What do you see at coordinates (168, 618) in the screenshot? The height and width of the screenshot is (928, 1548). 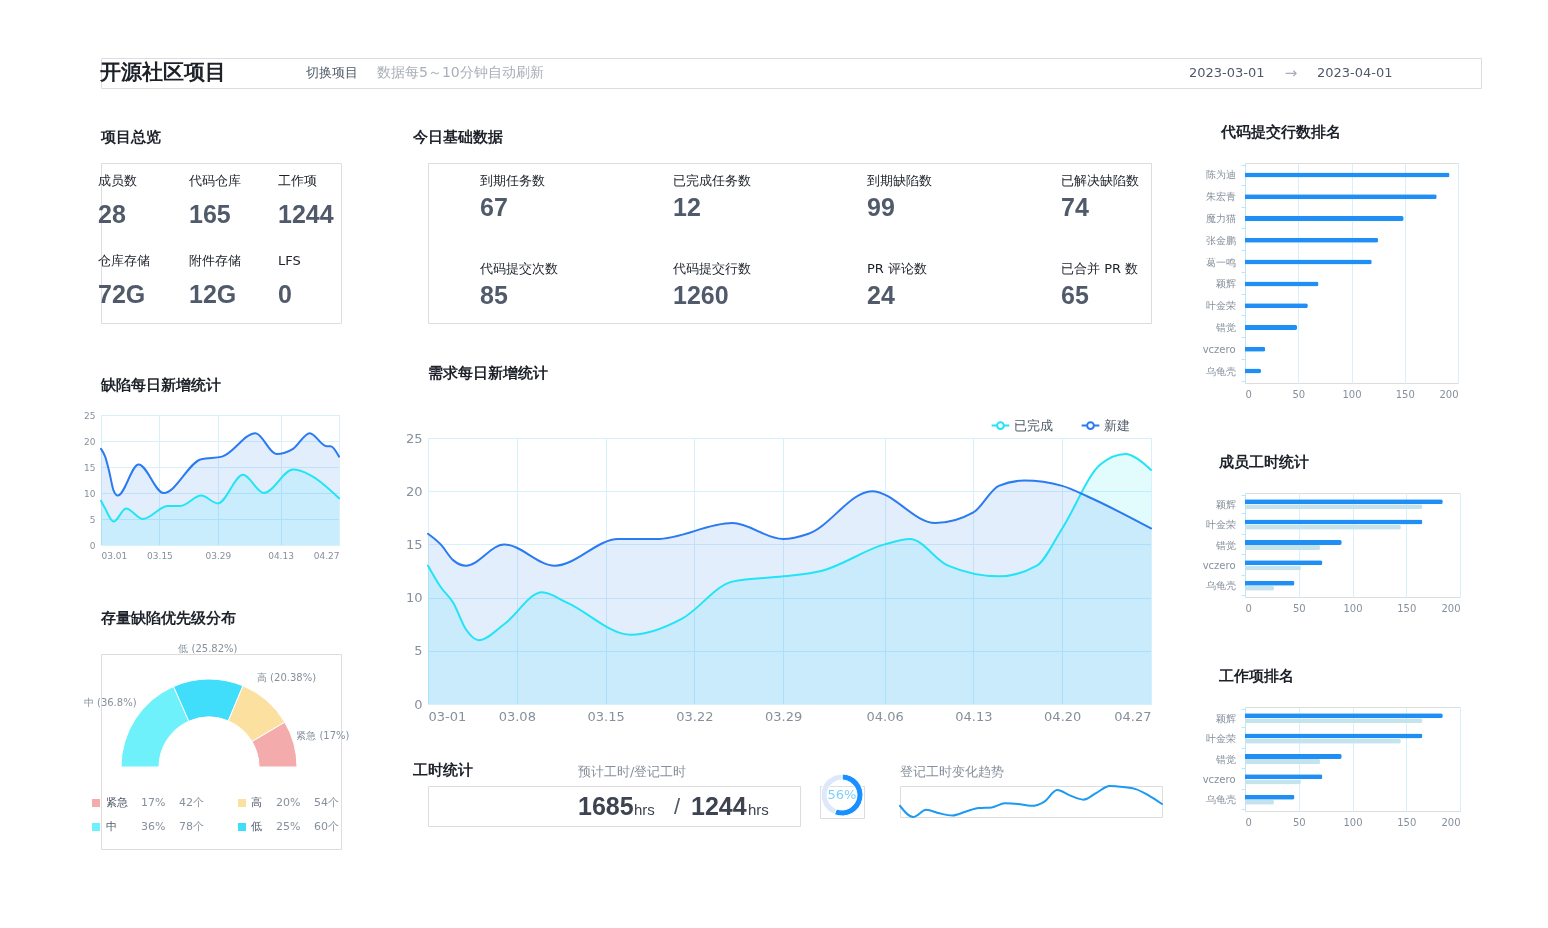 I see `chart-title: 存量缺陷优先级分布` at bounding box center [168, 618].